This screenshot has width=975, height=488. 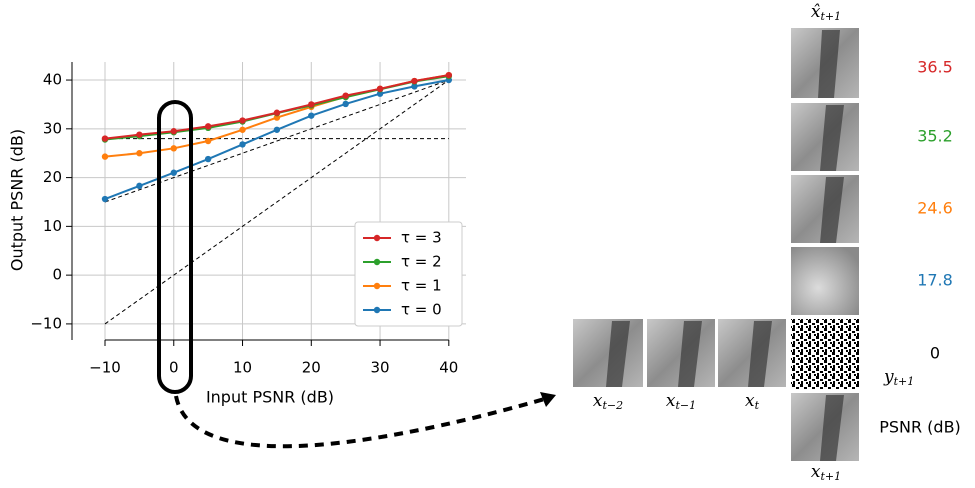 I want to click on x-tick-label: −10, so click(x=105, y=368).